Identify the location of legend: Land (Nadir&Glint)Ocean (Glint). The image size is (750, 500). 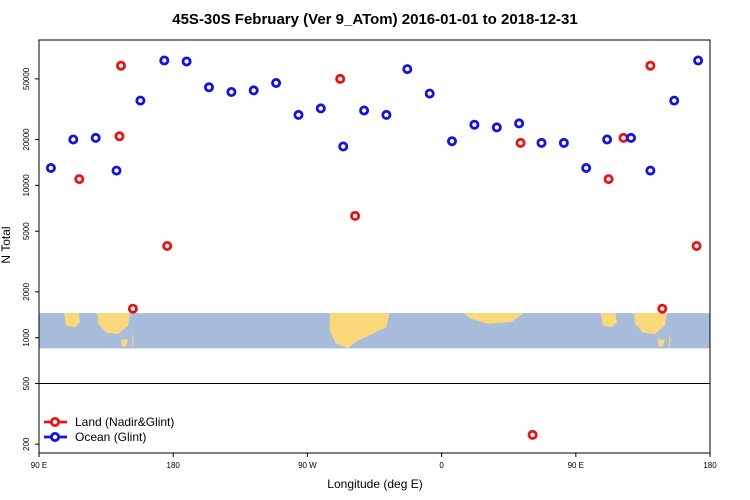
(109, 429).